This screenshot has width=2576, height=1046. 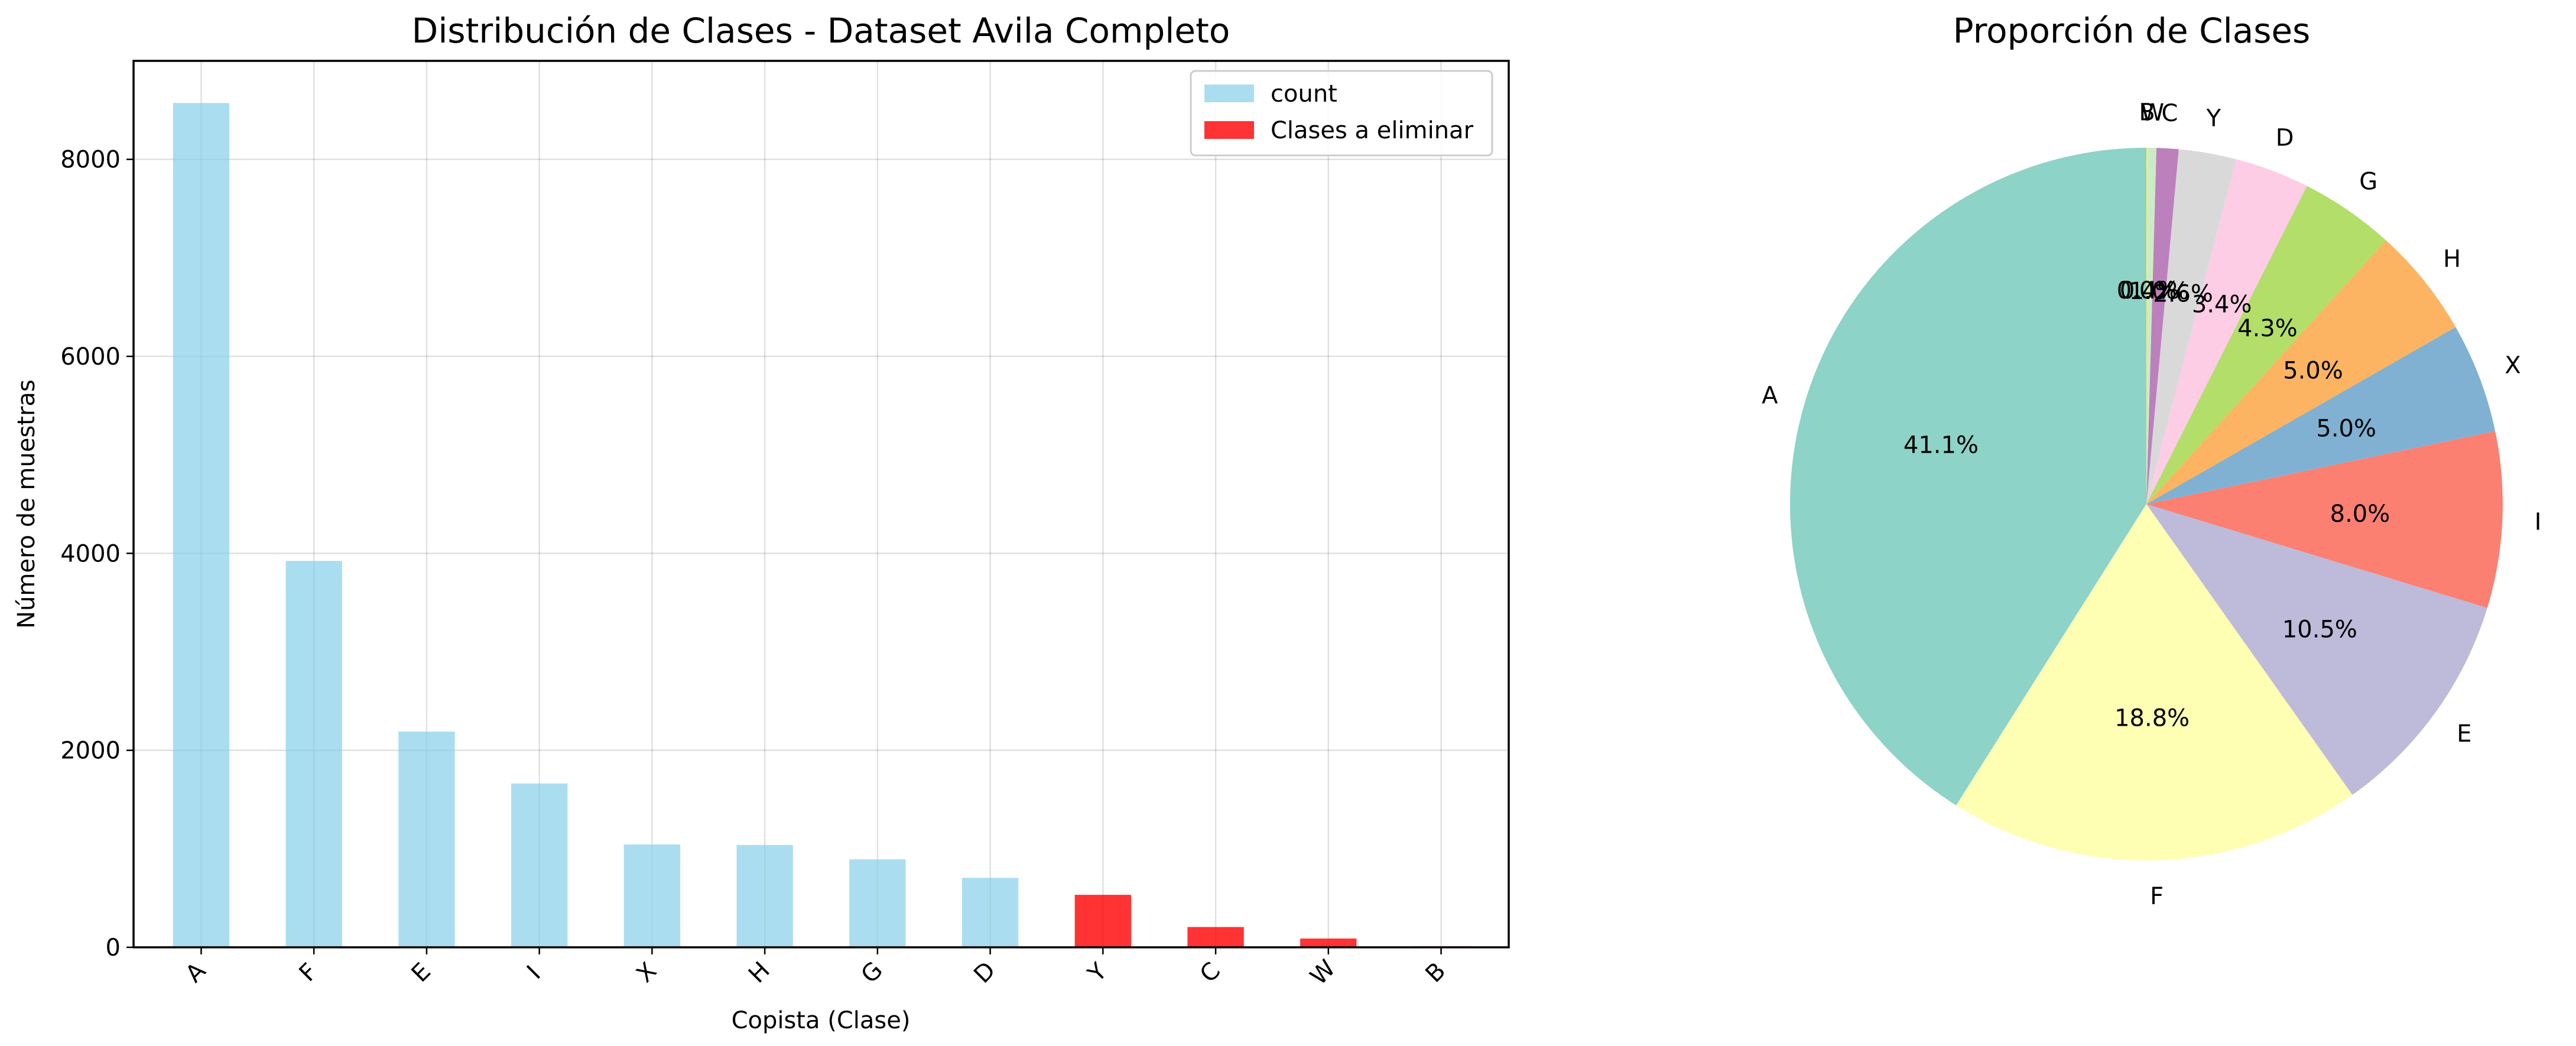 What do you see at coordinates (1770, 396) in the screenshot?
I see `pie-category-label: A` at bounding box center [1770, 396].